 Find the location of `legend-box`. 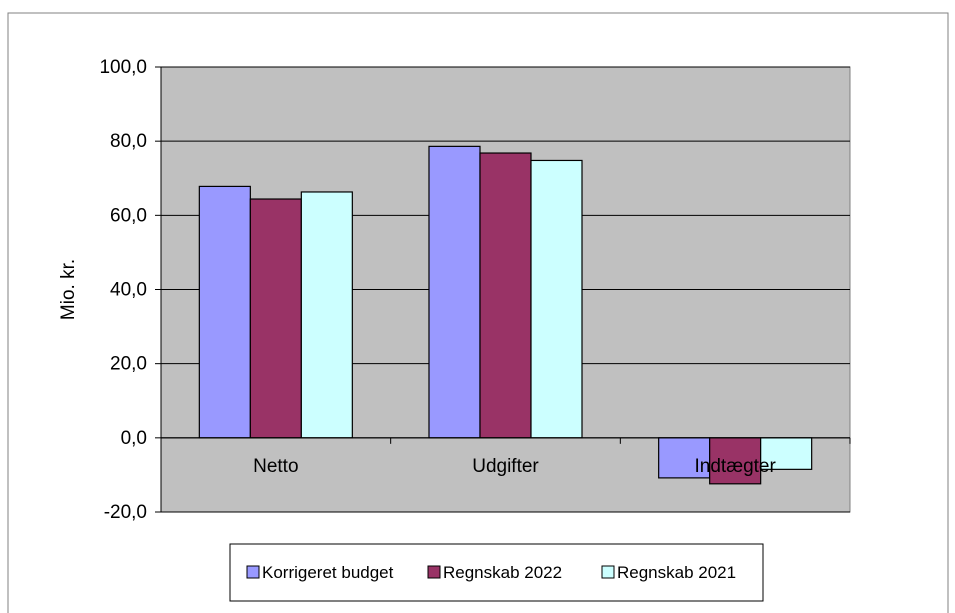

legend-box is located at coordinates (496, 572).